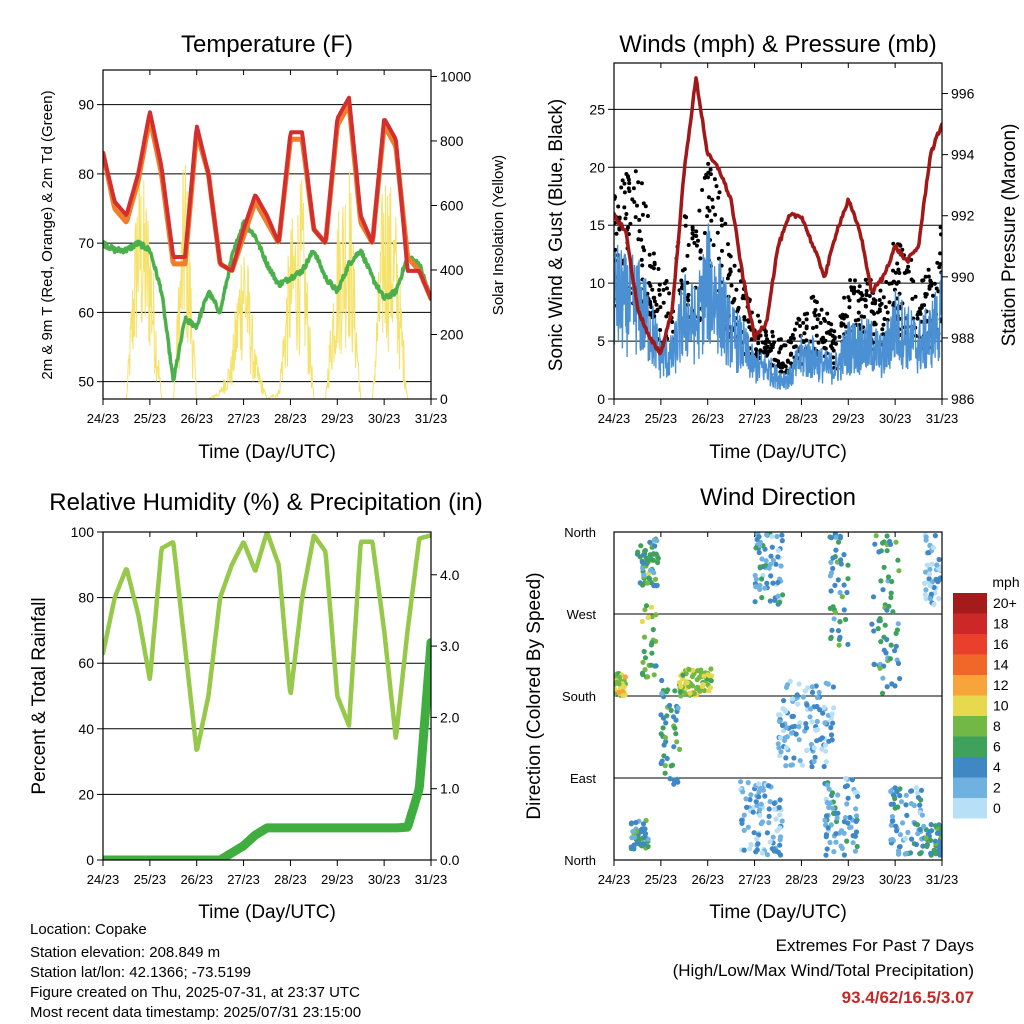 This screenshot has height=1024, width=1024. I want to click on extremes-values: 93.4/62/16.5/3.07, so click(907, 997).